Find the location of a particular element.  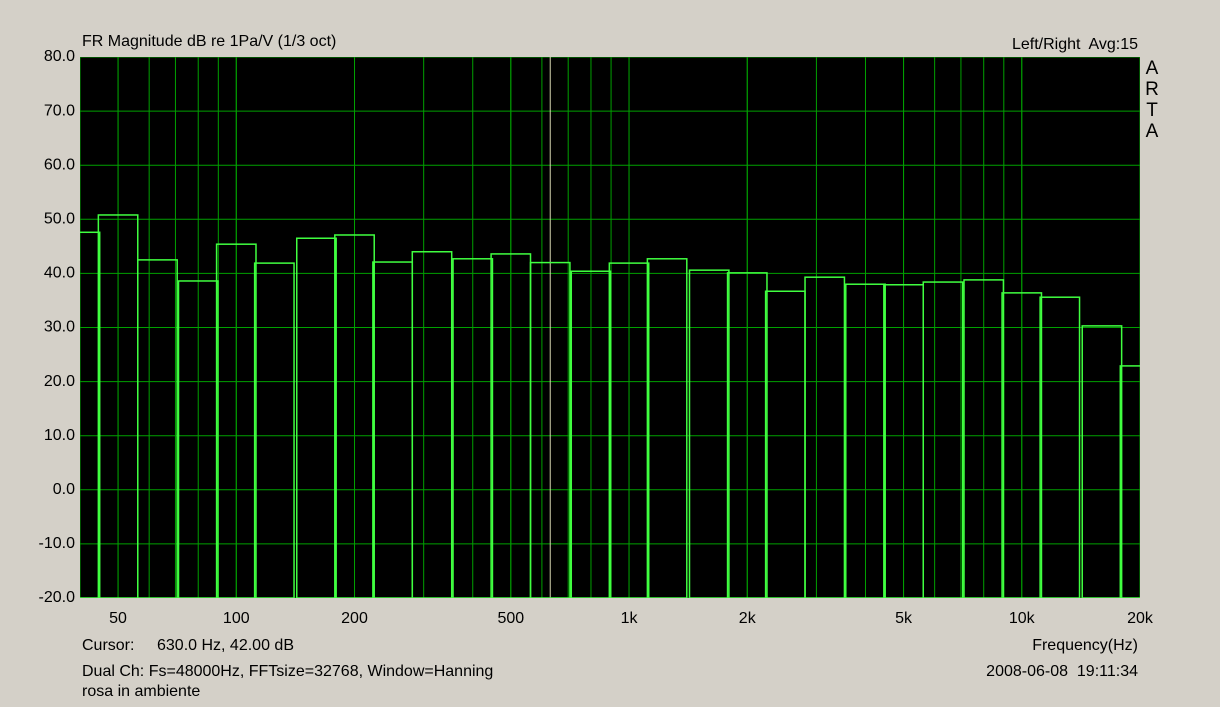

x-tick-label: 1k is located at coordinates (630, 618).